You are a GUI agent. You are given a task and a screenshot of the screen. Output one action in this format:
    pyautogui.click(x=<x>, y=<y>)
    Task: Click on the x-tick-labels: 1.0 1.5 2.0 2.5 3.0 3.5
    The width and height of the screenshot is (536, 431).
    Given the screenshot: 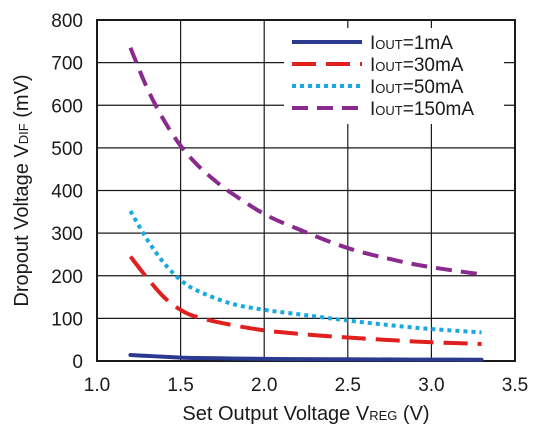 What is the action you would take?
    pyautogui.click(x=306, y=385)
    